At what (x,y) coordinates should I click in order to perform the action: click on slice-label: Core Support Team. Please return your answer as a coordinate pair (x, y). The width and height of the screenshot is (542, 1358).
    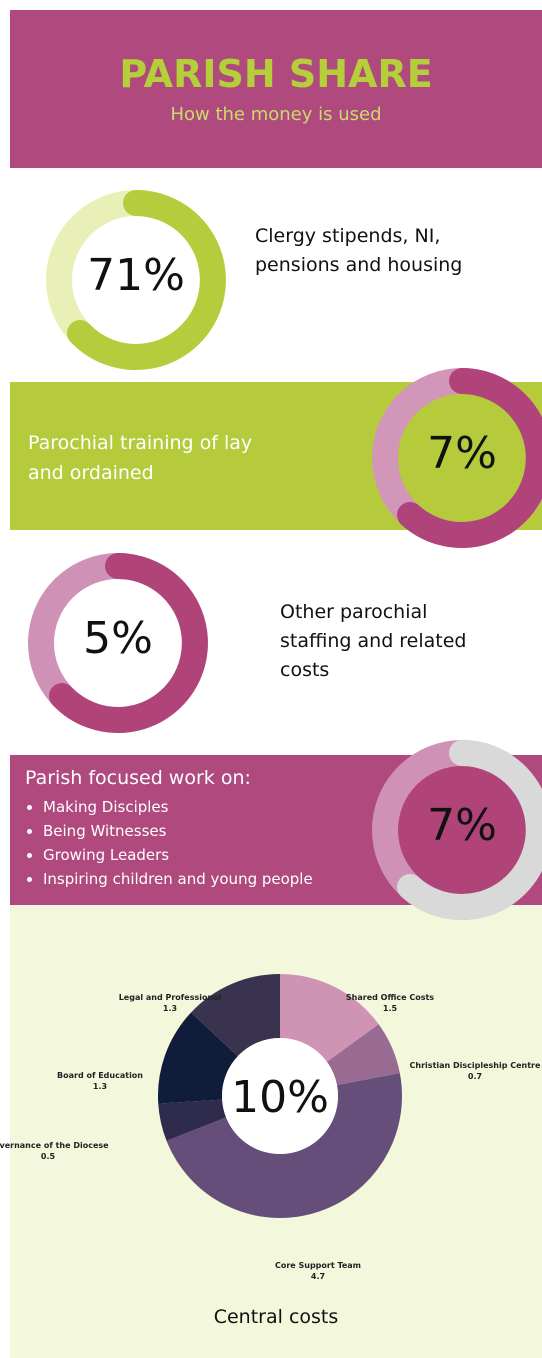
    Looking at the image, I should click on (318, 1265).